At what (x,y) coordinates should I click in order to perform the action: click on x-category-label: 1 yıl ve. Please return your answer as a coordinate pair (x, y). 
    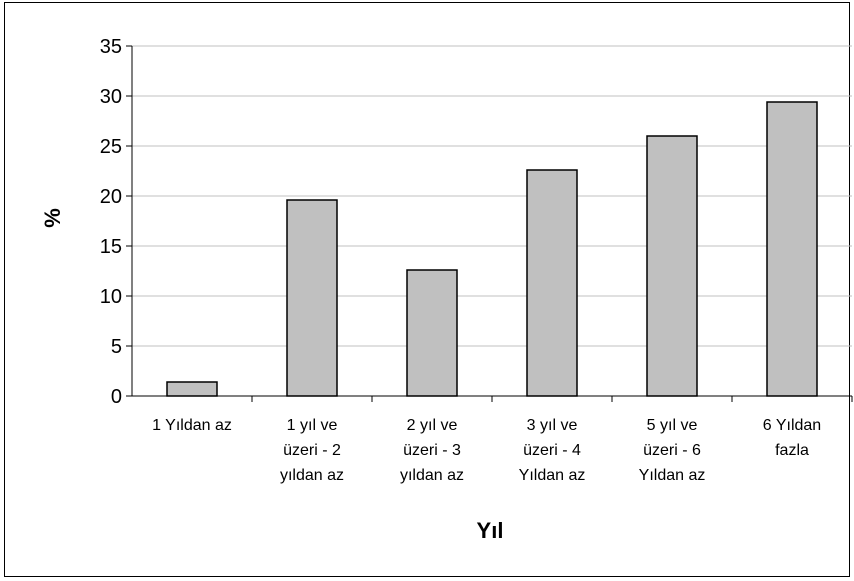
    Looking at the image, I should click on (312, 425).